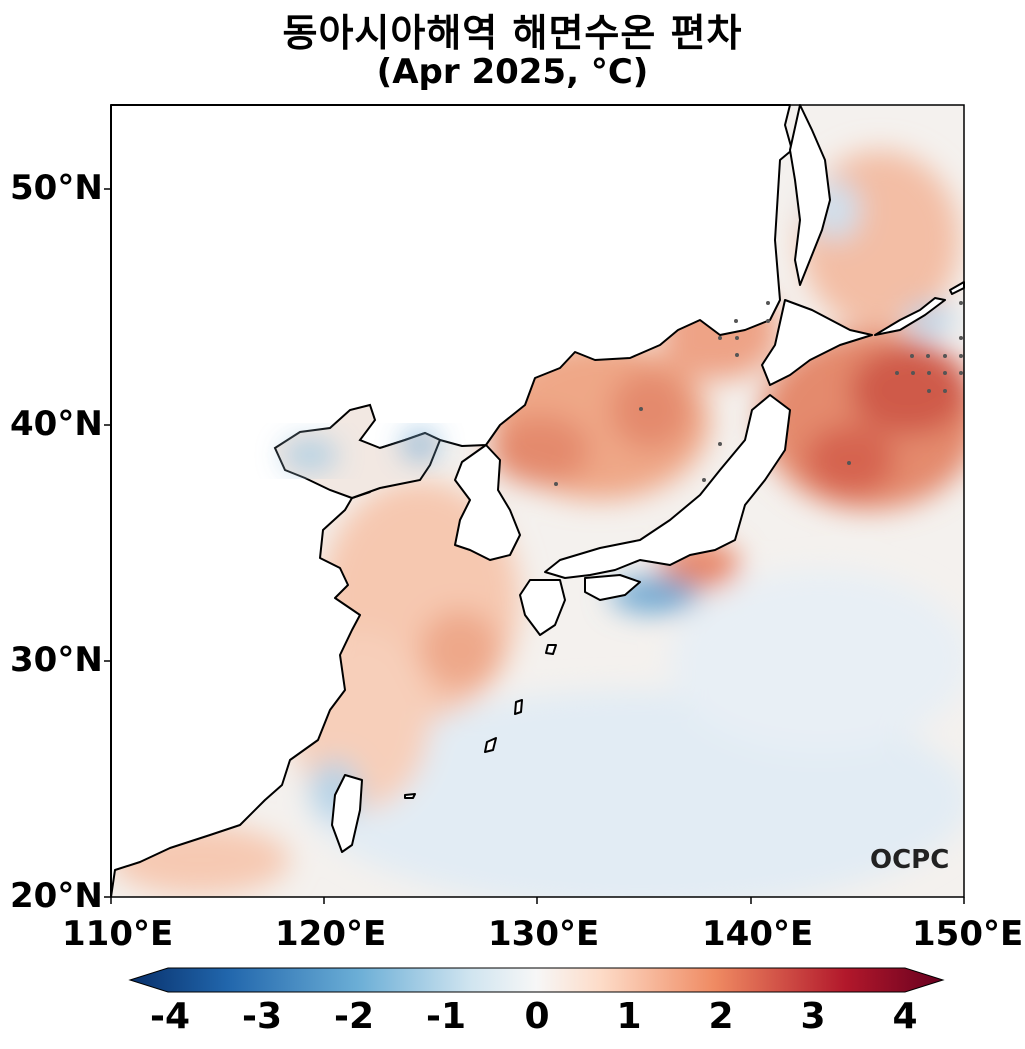 Image resolution: width=1025 pixels, height=1049 pixels. What do you see at coordinates (544, 934) in the screenshot?
I see `lon-label-130e: 130°E` at bounding box center [544, 934].